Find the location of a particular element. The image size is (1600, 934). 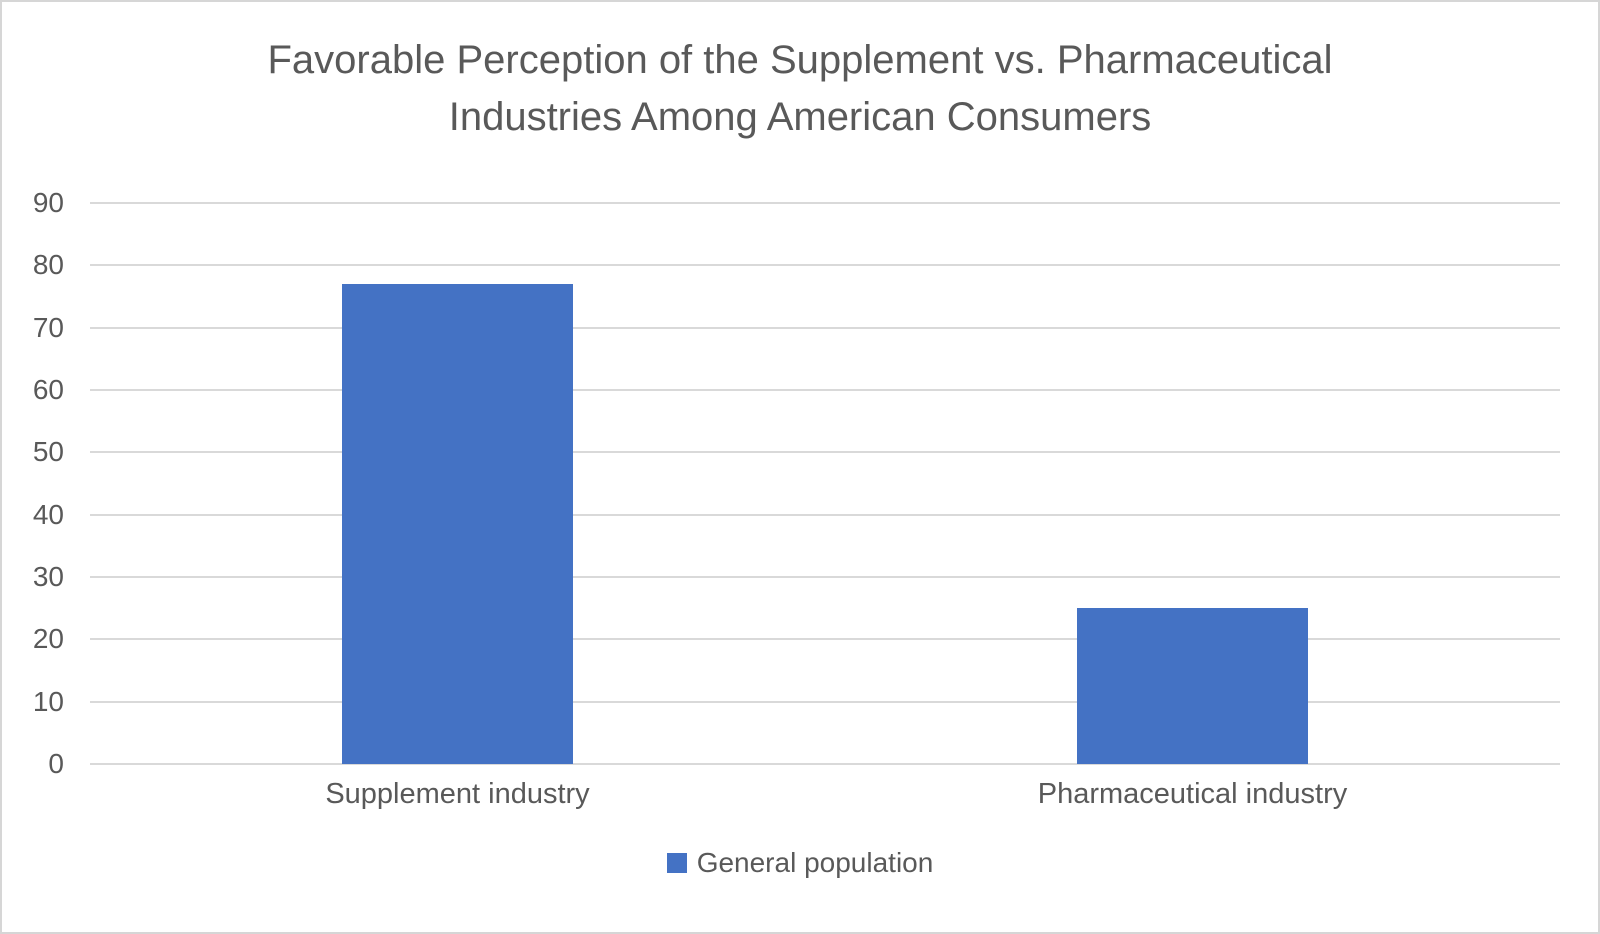

bar-supplement-industry is located at coordinates (457, 524).